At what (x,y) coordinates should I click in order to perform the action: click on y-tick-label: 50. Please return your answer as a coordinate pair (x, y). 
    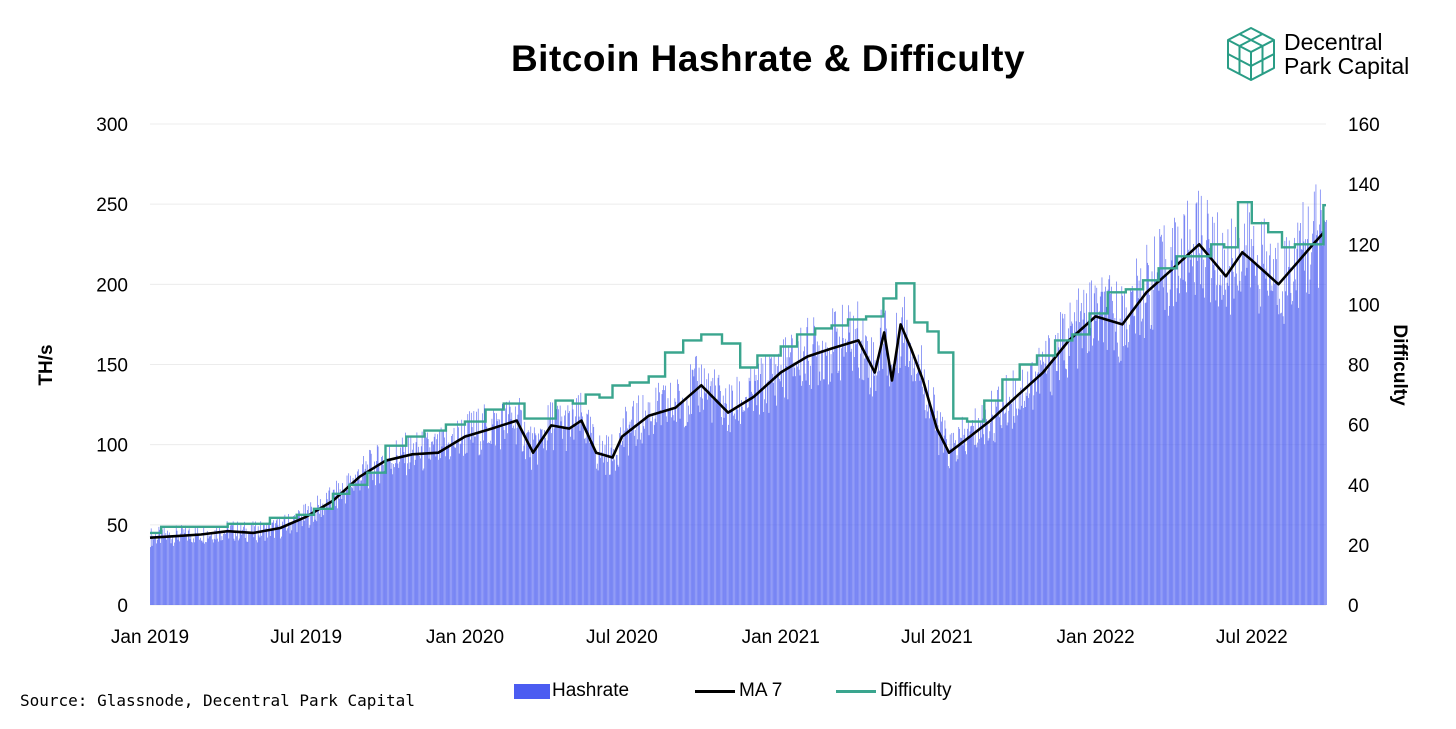
    Looking at the image, I should click on (117, 526).